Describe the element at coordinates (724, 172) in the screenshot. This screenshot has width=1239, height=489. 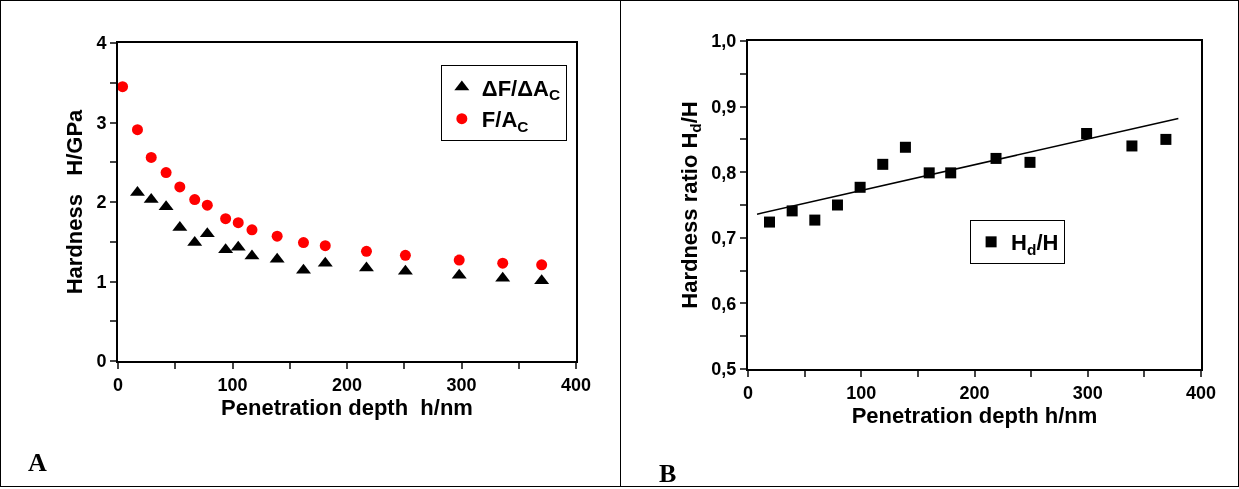
I see `y-tick-label: 0,8` at that location.